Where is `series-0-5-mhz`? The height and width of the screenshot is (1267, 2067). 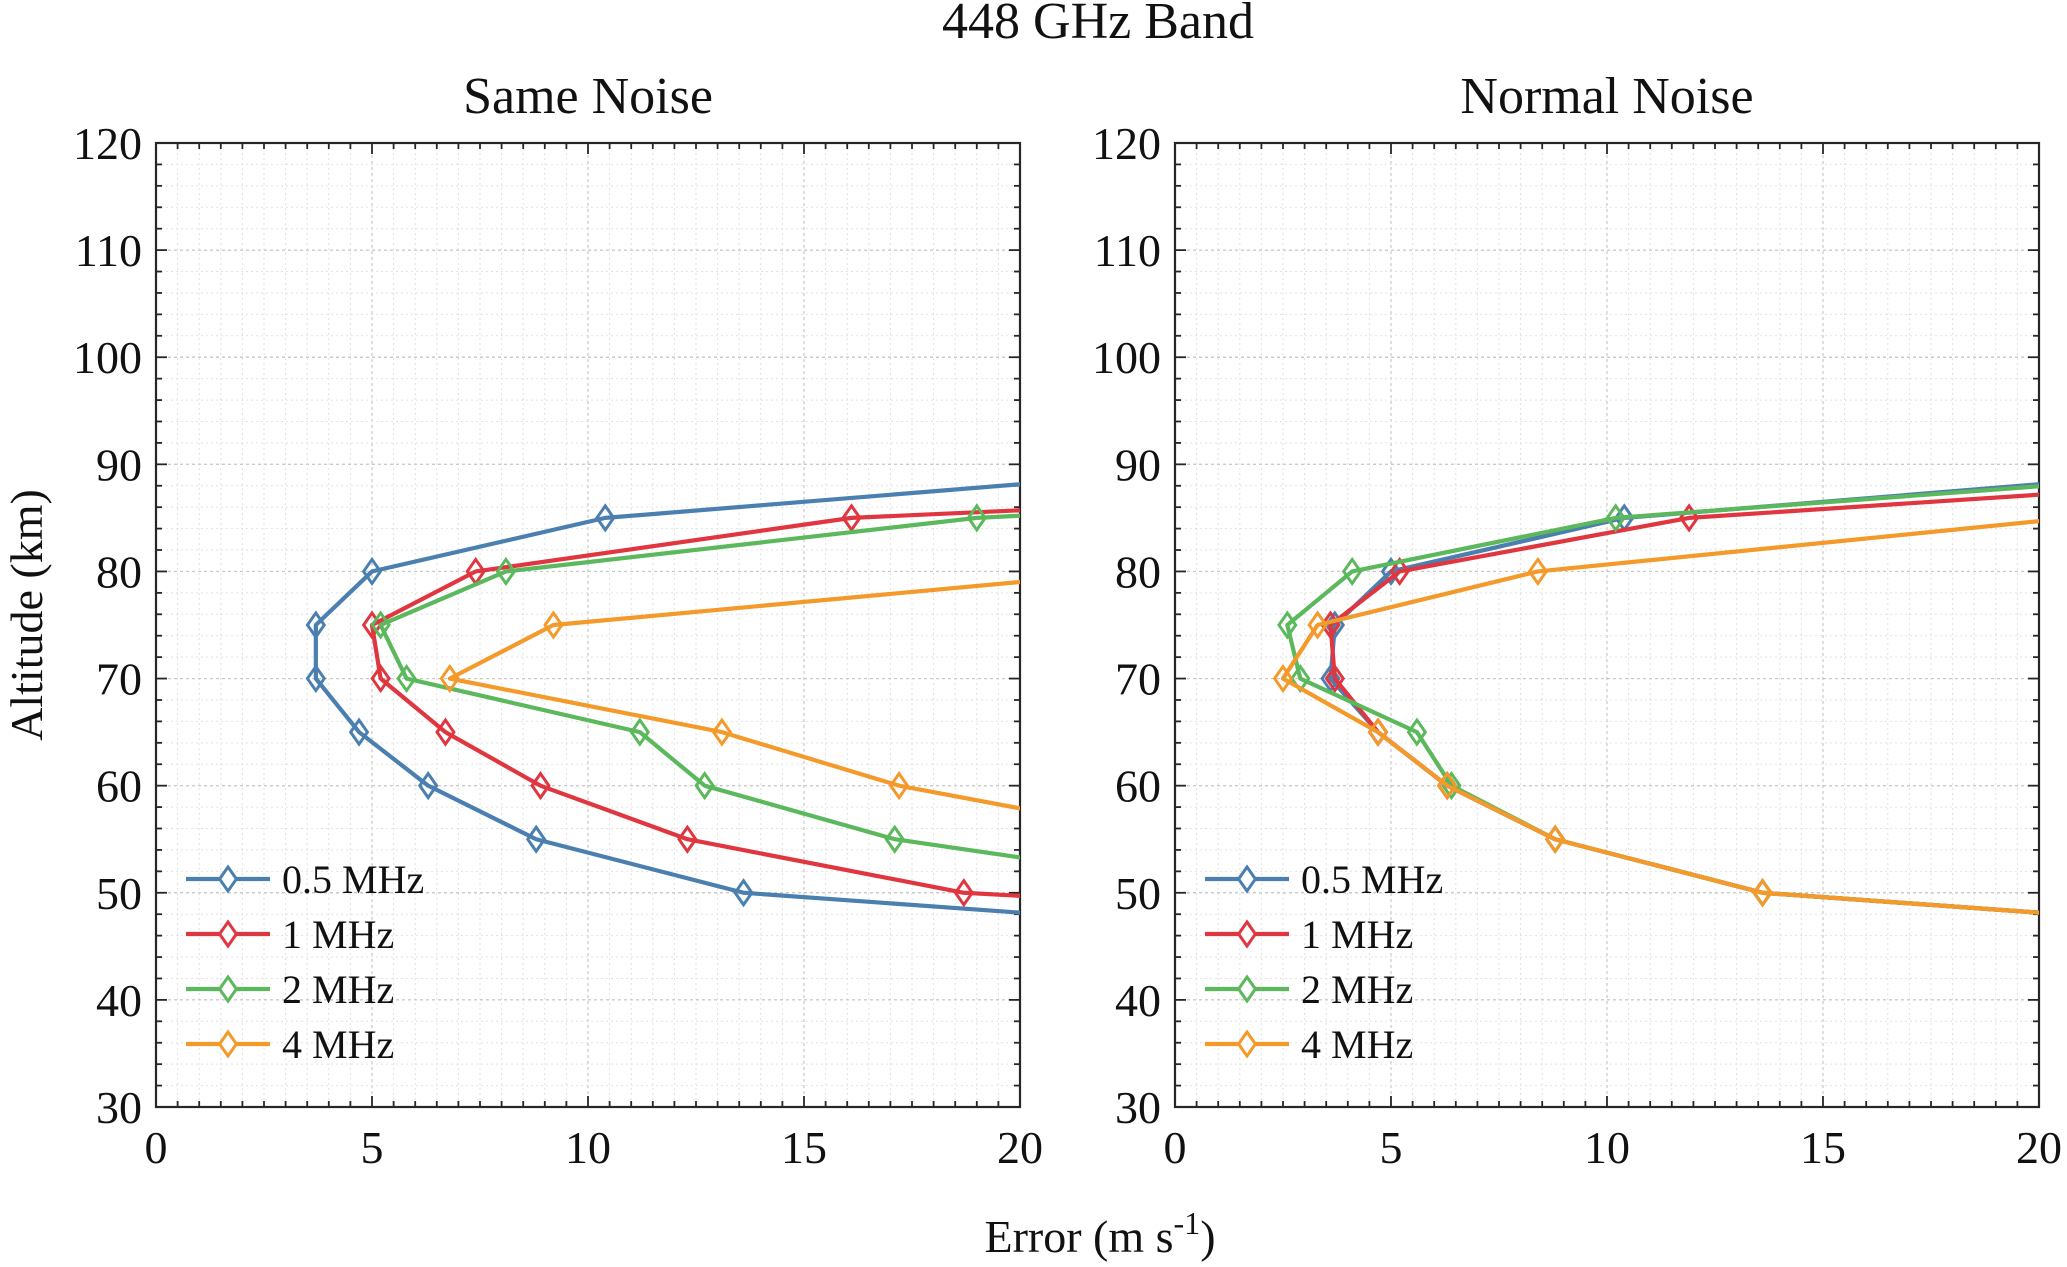 series-0-5-mhz is located at coordinates (662, 698).